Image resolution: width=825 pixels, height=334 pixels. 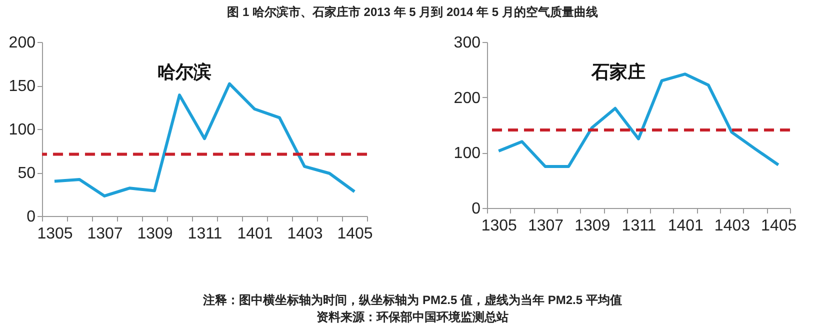 What do you see at coordinates (618, 72) in the screenshot?
I see `text: 石家庄` at bounding box center [618, 72].